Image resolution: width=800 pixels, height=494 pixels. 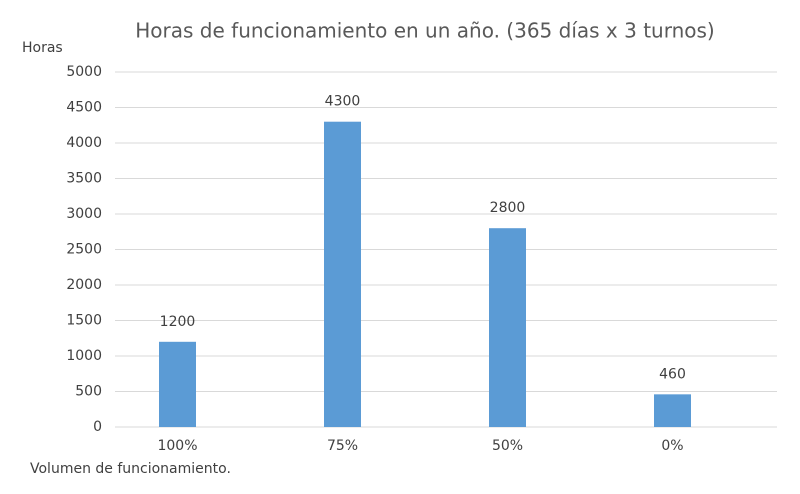 I want to click on data-label: 460, so click(x=672, y=374).